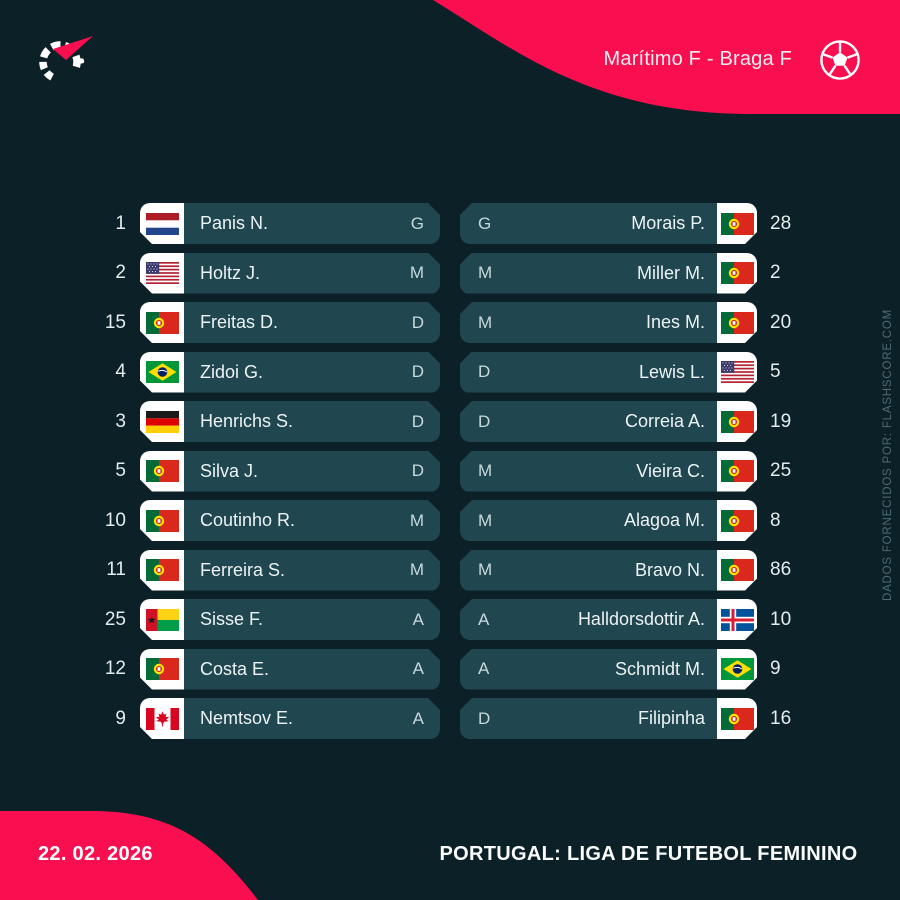  Describe the element at coordinates (95, 854) in the screenshot. I see `match-date: 22. 02. 2026` at that location.